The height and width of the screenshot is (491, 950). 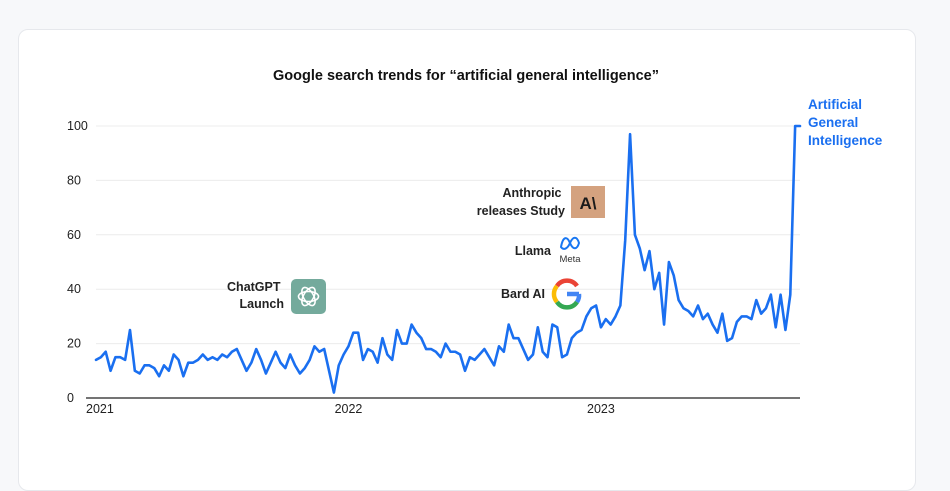 What do you see at coordinates (100, 409) in the screenshot?
I see `x-tick-label: 2021` at bounding box center [100, 409].